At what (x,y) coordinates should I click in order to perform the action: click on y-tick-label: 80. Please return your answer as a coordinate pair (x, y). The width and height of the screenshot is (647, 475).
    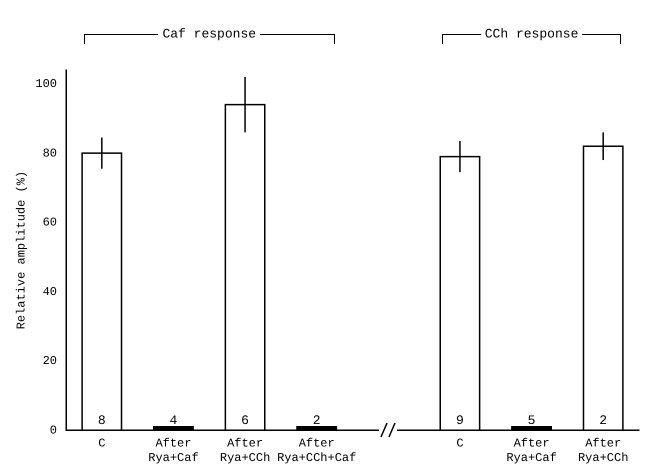
    Looking at the image, I should click on (50, 153).